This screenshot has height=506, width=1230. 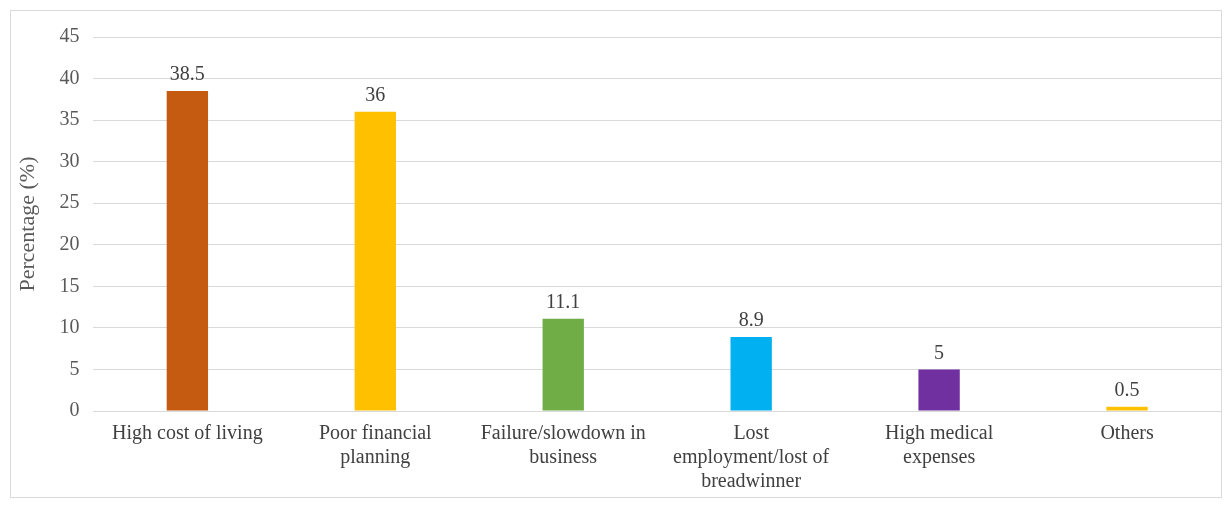 I want to click on x-tick-label: Poor financial planning, so click(x=375, y=445).